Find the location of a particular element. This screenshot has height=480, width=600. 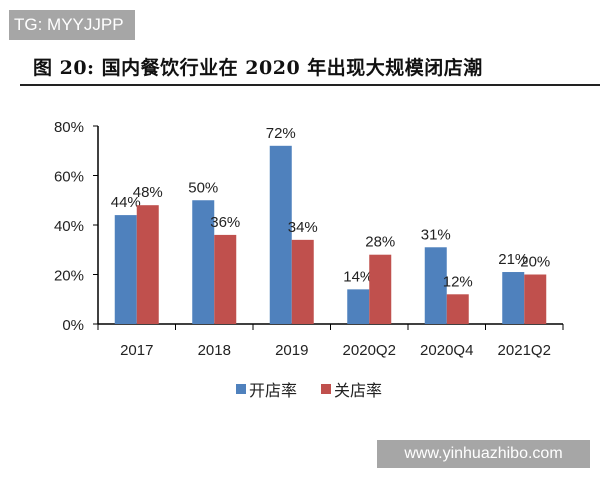

data-label: 36% is located at coordinates (225, 222).